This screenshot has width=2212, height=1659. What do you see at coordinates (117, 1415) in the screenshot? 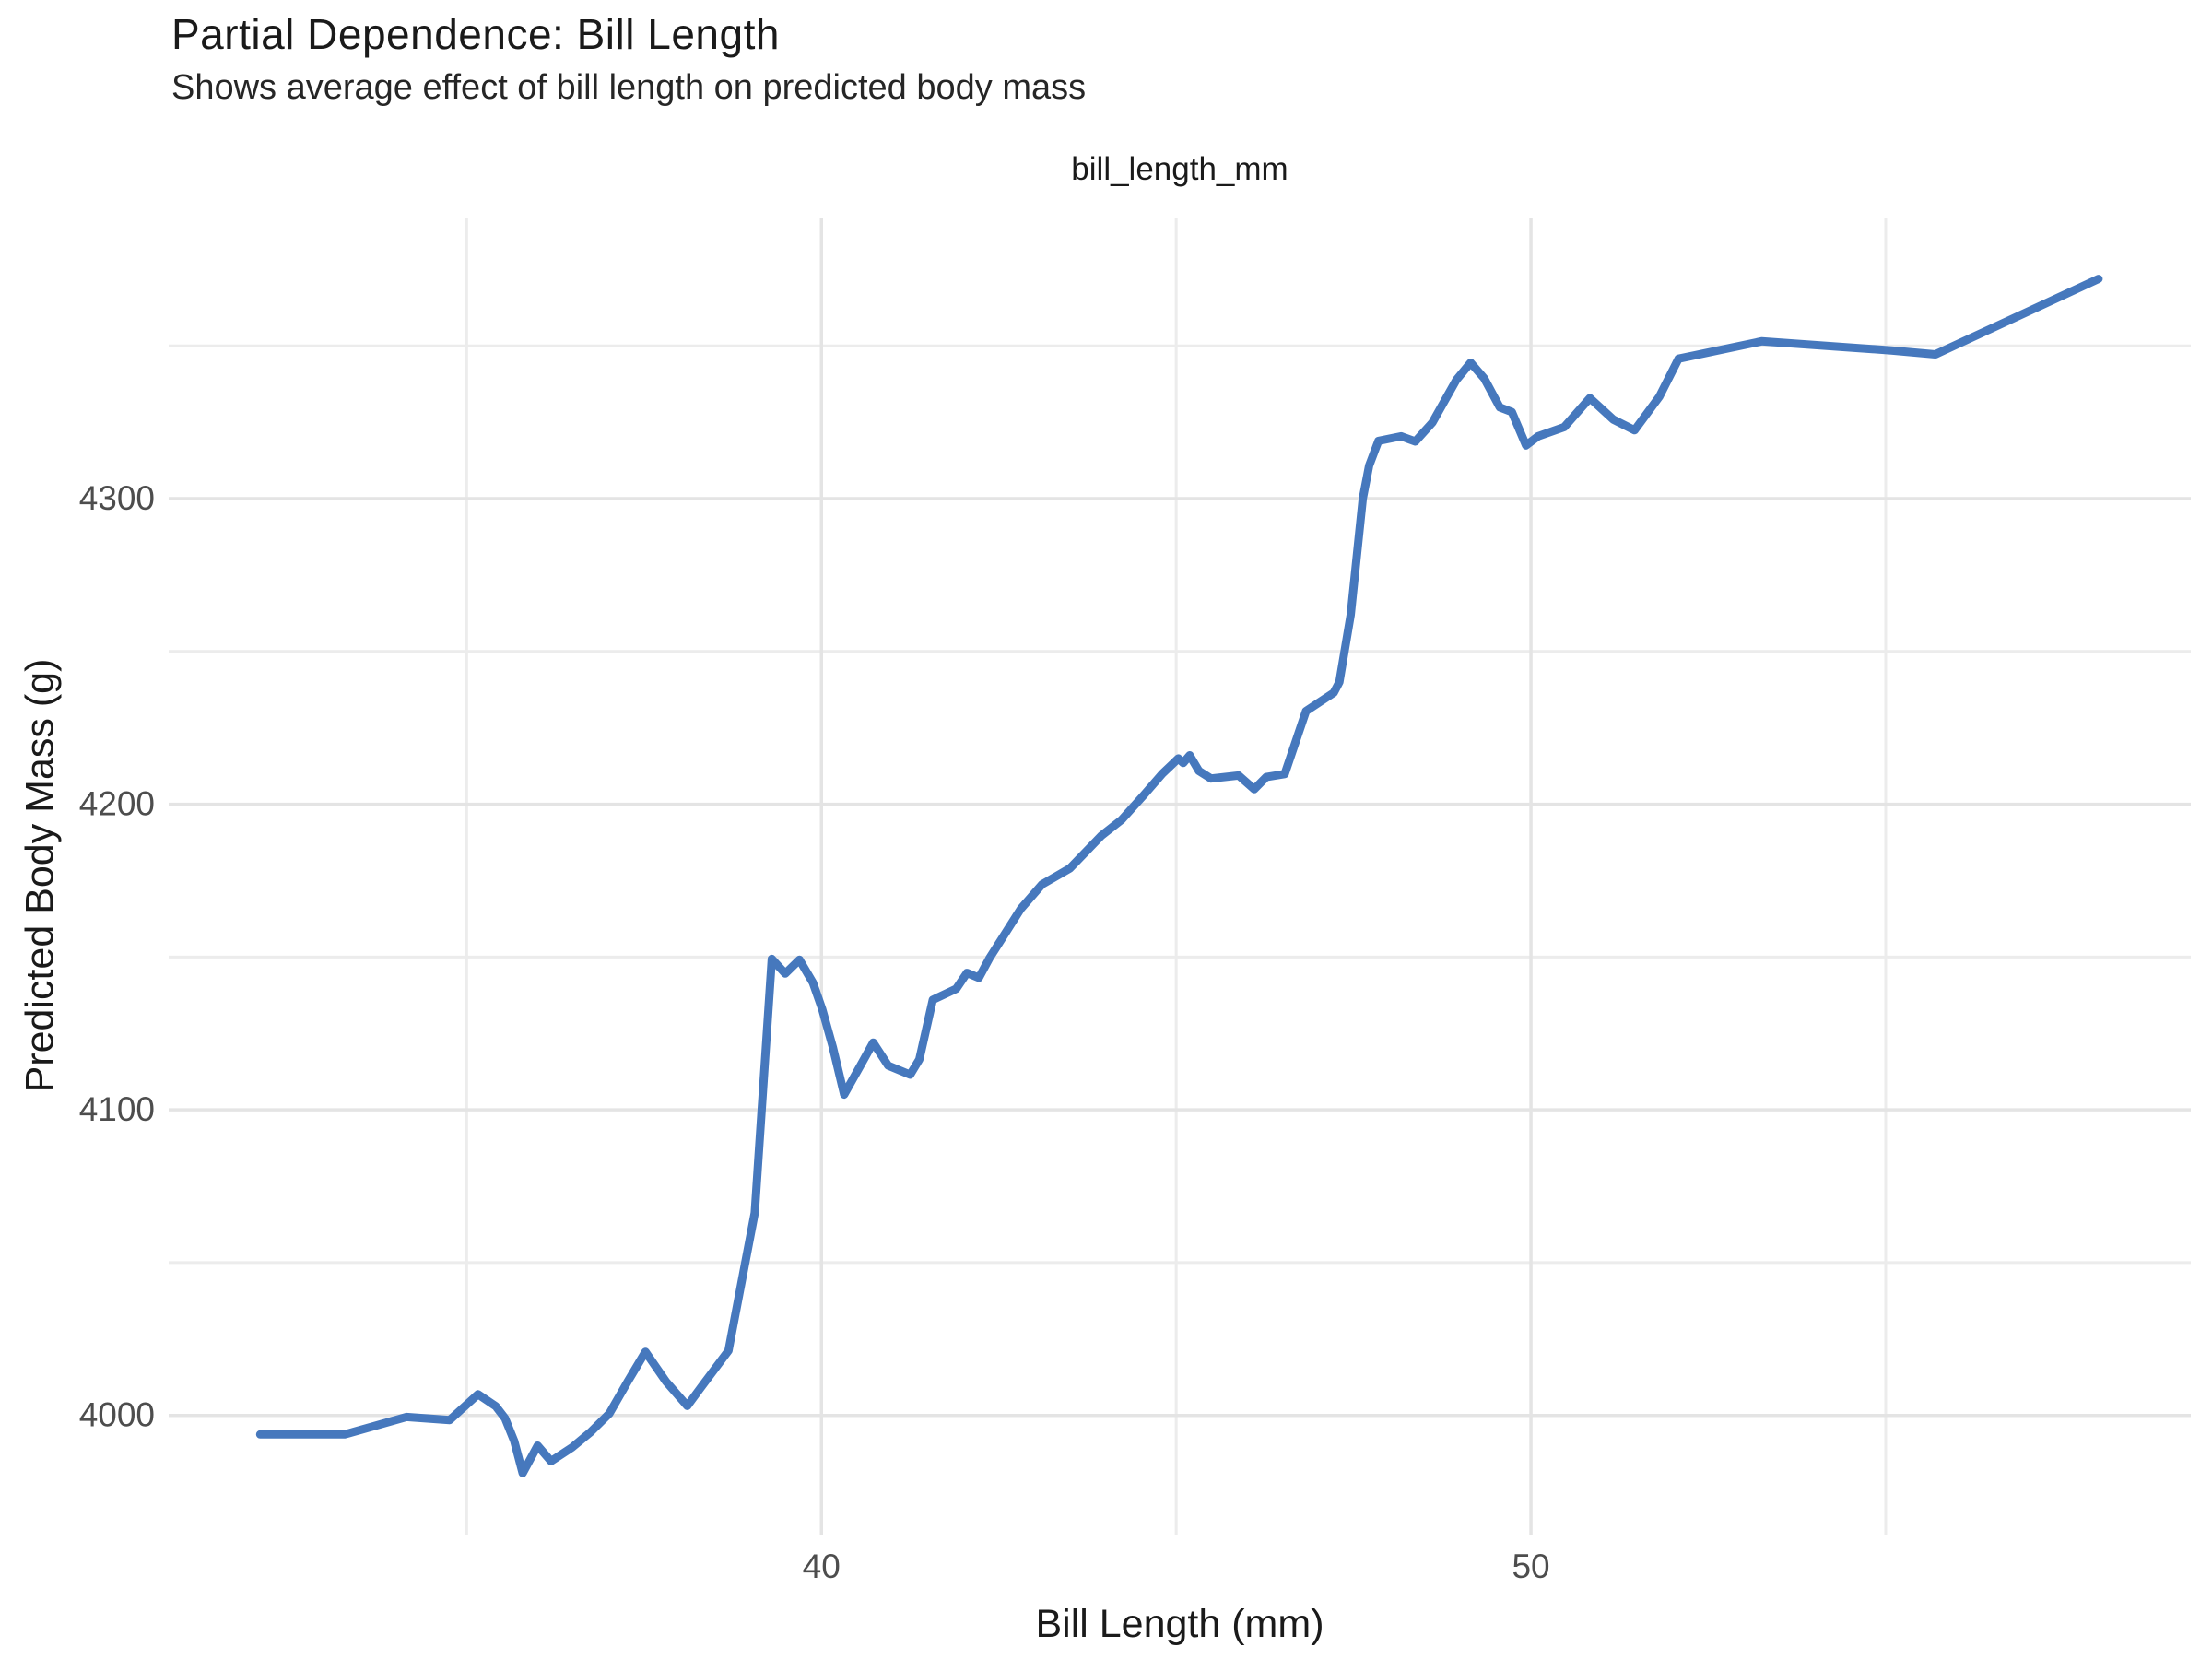
I see `y-tick-label: 4000` at bounding box center [117, 1415].